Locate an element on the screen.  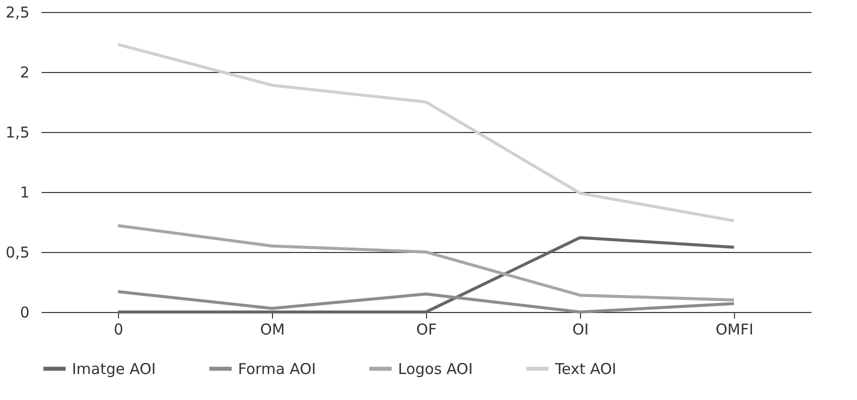
x-tick-label: OF is located at coordinates (426, 329).